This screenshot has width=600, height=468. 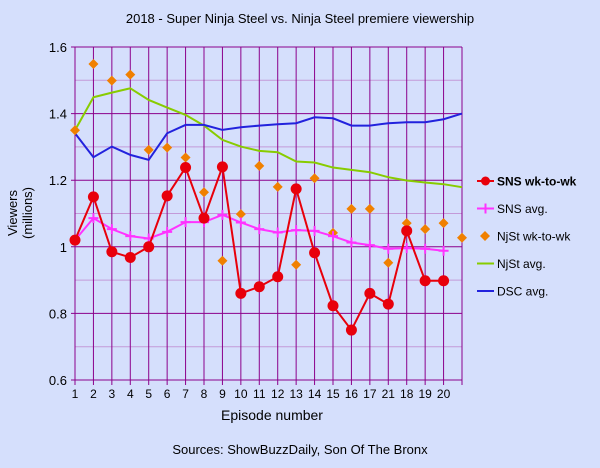 I want to click on legend-item: NjSt wk-to-wk, so click(x=525, y=237).